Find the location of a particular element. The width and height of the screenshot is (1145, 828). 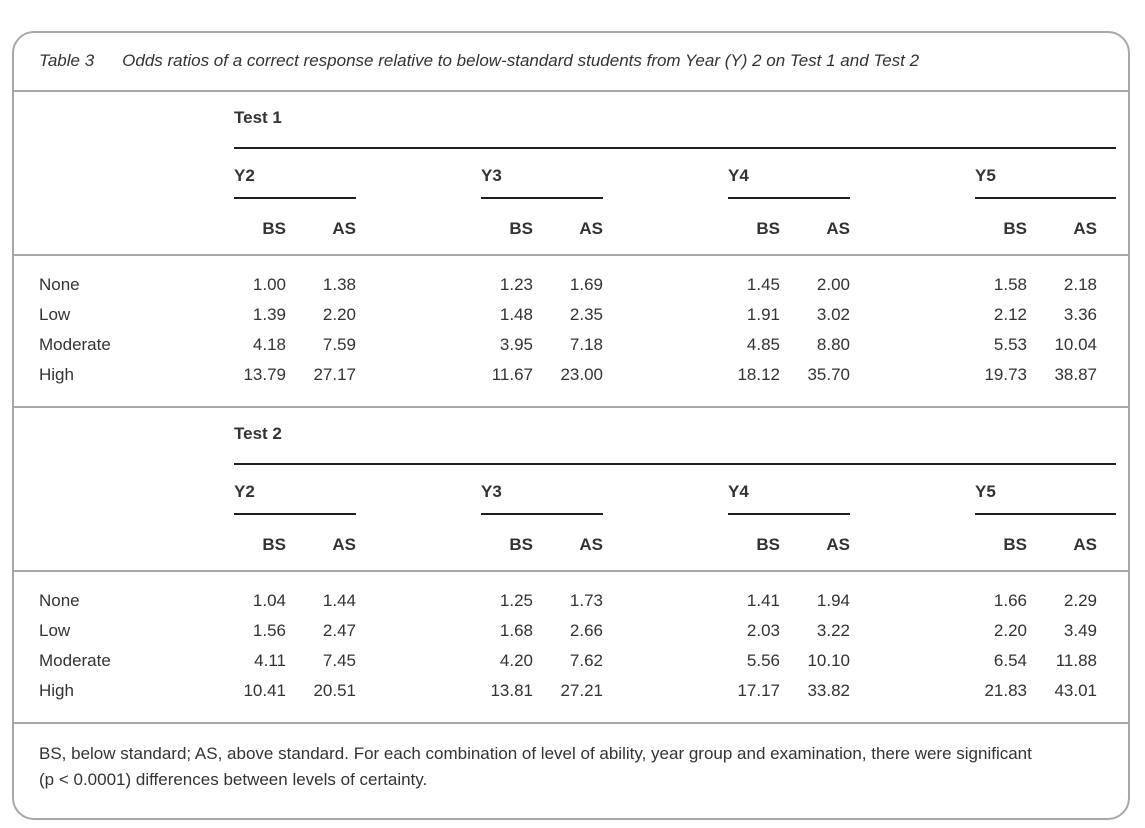

odds-value: 2.35 is located at coordinates (586, 314).